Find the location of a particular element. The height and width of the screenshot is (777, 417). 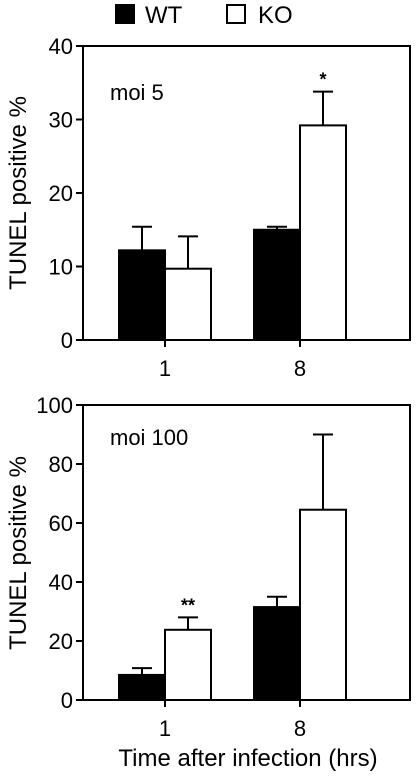

legend-label-ko: KO is located at coordinates (275, 15).